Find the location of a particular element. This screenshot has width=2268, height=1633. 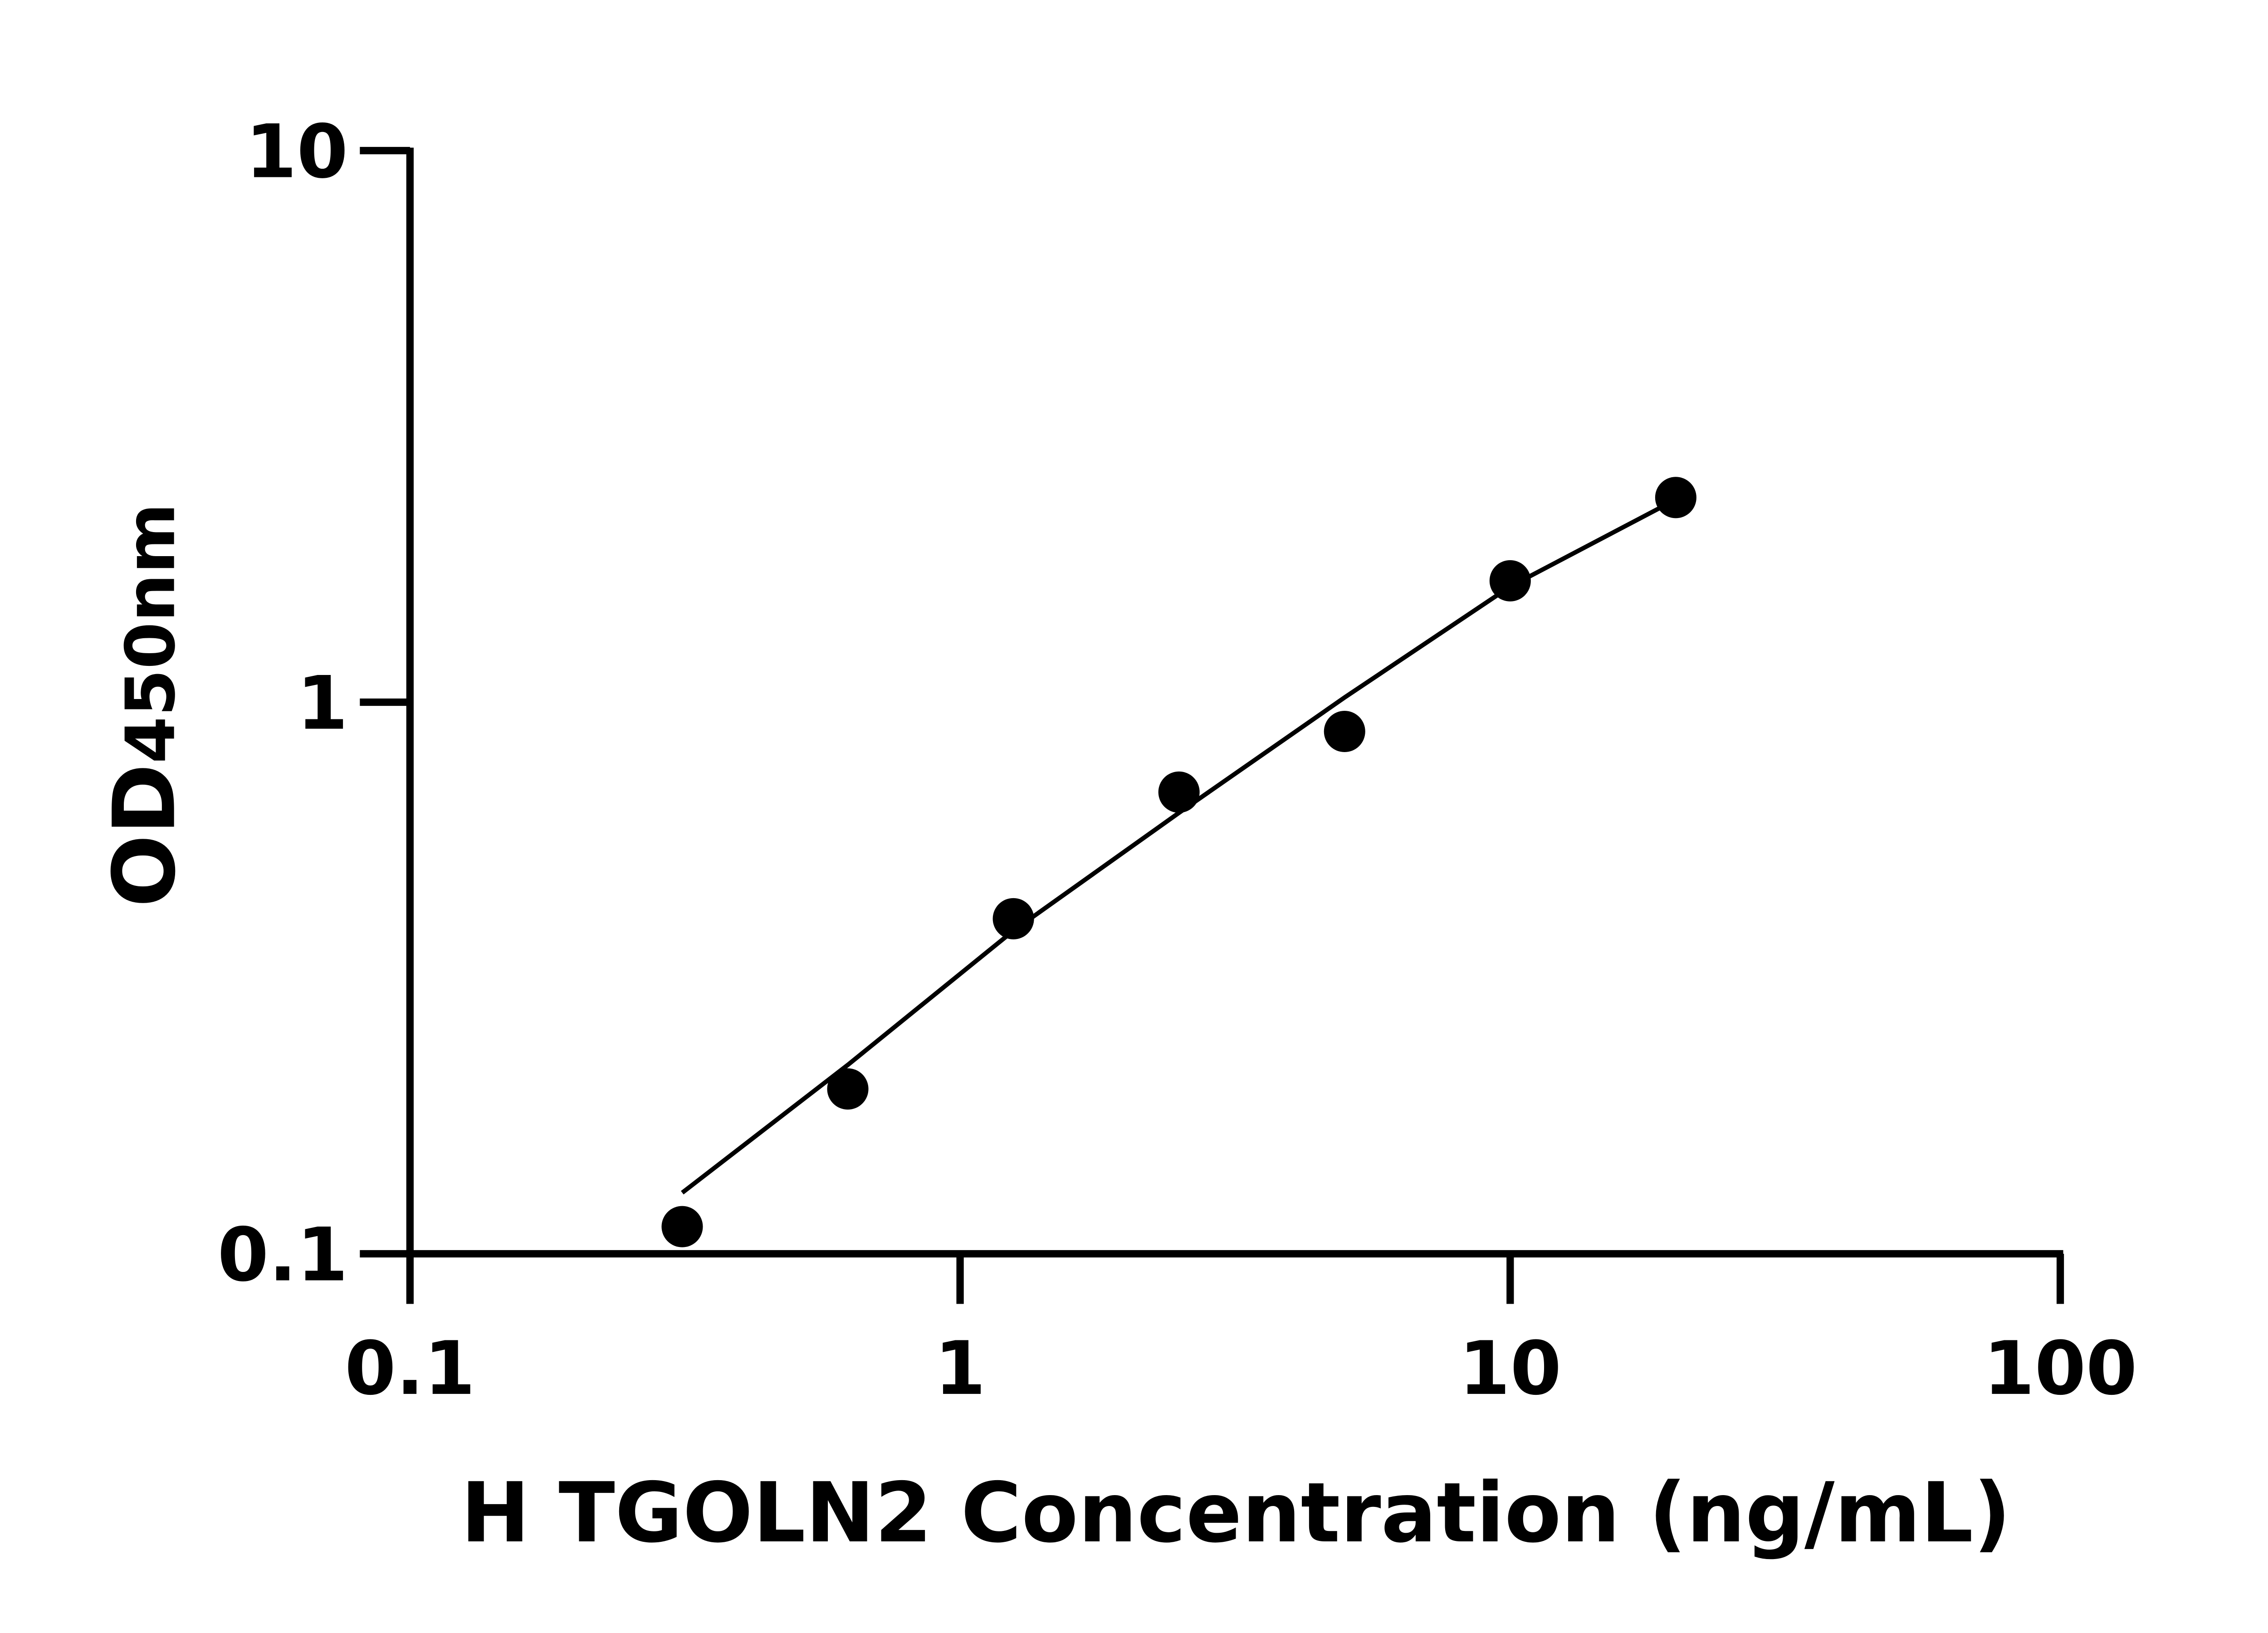

x-tick-label: 0.1 is located at coordinates (410, 1369).